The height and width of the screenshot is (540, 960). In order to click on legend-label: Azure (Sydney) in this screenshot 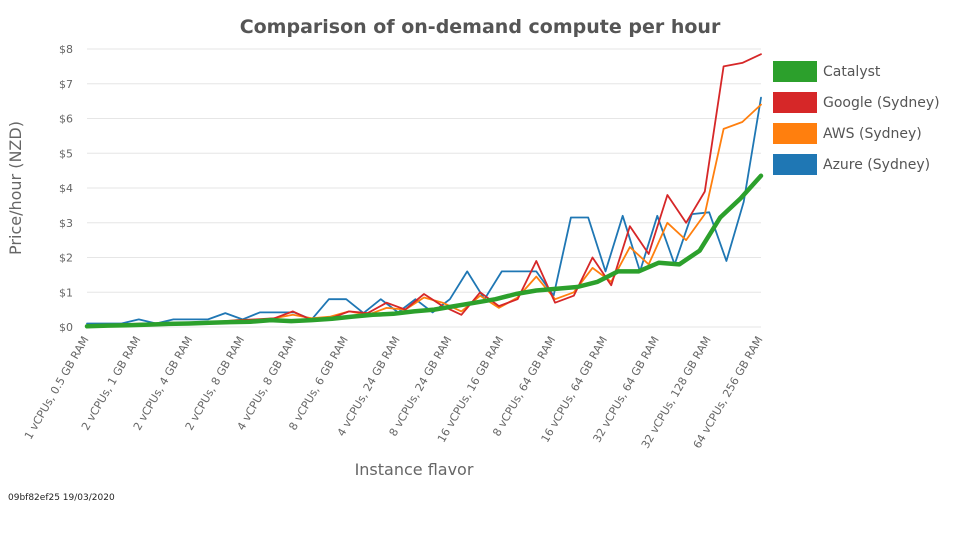, I will do `click(876, 165)`.